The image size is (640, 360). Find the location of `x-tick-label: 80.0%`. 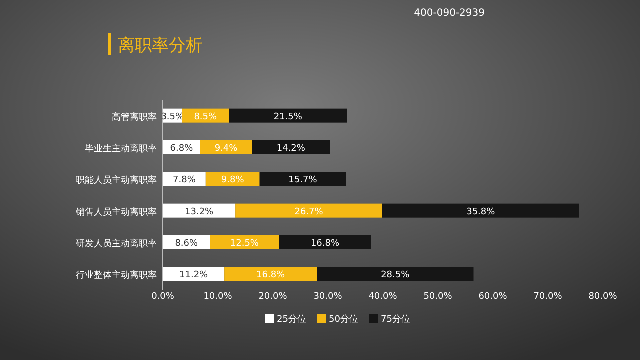

x-tick-label: 80.0% is located at coordinates (603, 297).